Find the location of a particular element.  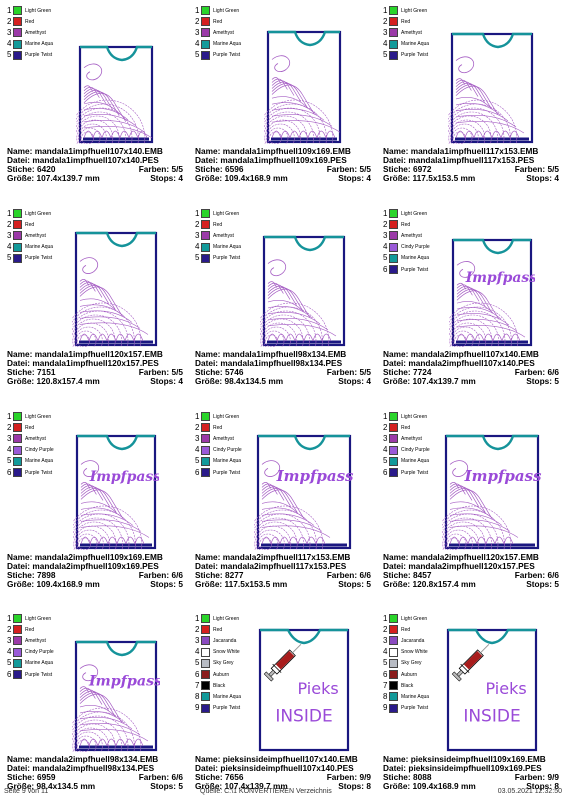

stops-field: Stops: 8 is located at coordinates (354, 786).